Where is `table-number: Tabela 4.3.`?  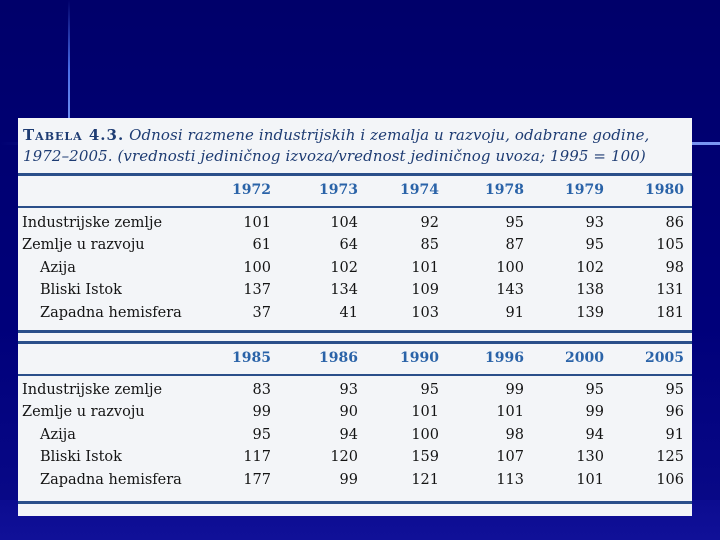
table-number: Tabela 4.3. is located at coordinates (74, 135).